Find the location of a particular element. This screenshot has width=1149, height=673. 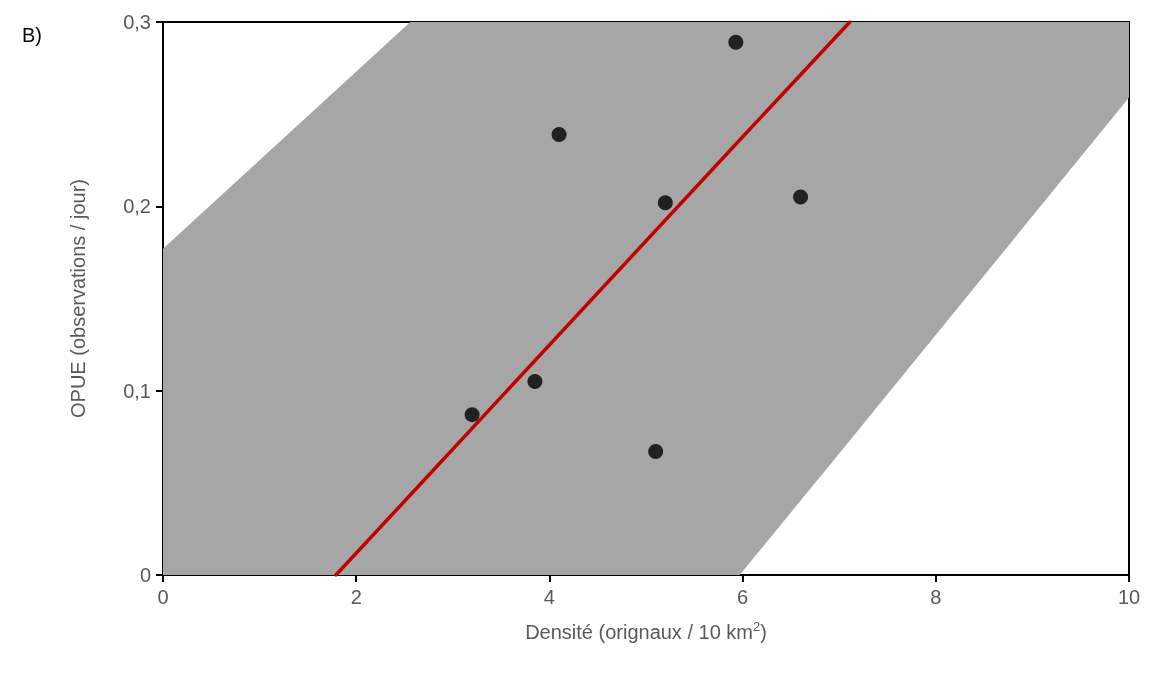

text: B) is located at coordinates (32, 35).